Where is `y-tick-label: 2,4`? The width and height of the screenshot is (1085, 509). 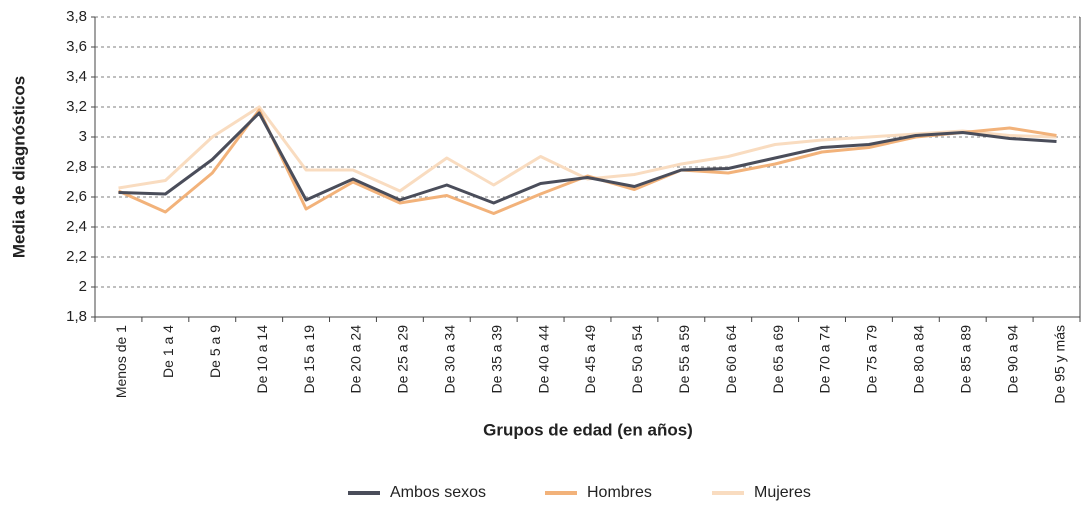
y-tick-label: 2,4 is located at coordinates (76, 226).